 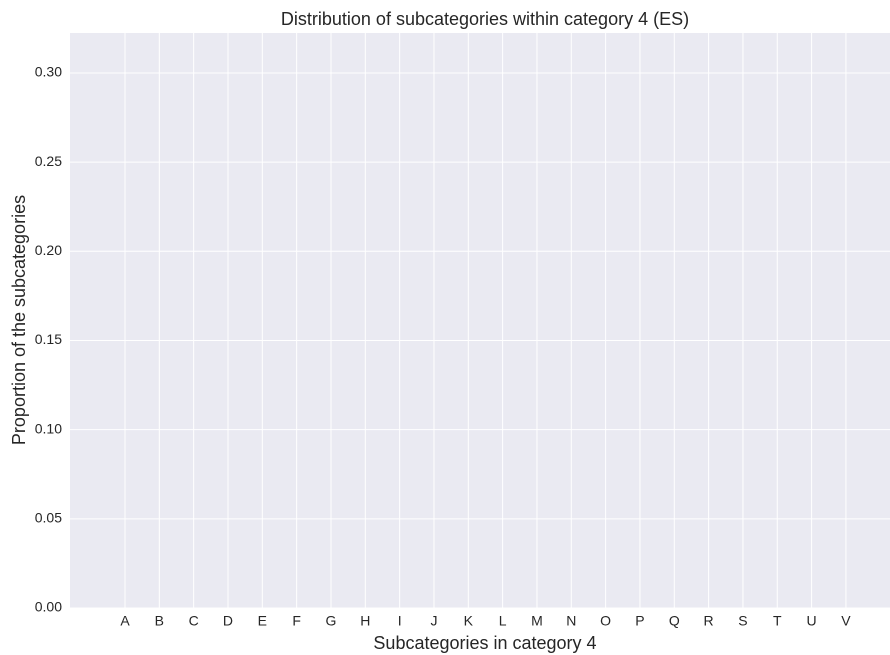 What do you see at coordinates (812, 621) in the screenshot?
I see `x-tick-label: U` at bounding box center [812, 621].